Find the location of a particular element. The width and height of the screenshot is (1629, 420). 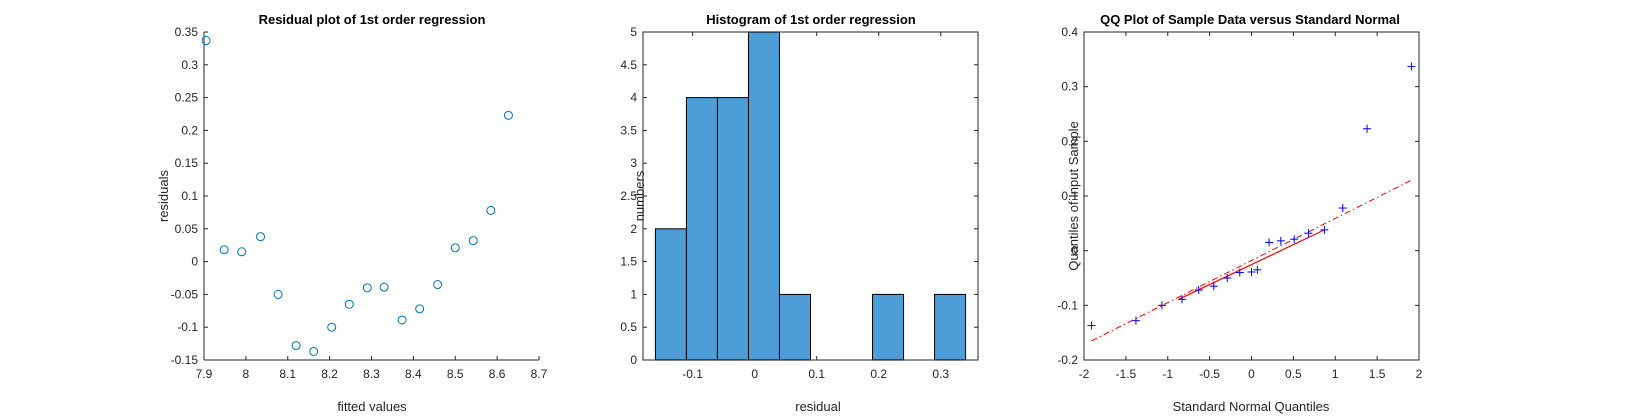

x-tick-label: 8.3 is located at coordinates (371, 374).